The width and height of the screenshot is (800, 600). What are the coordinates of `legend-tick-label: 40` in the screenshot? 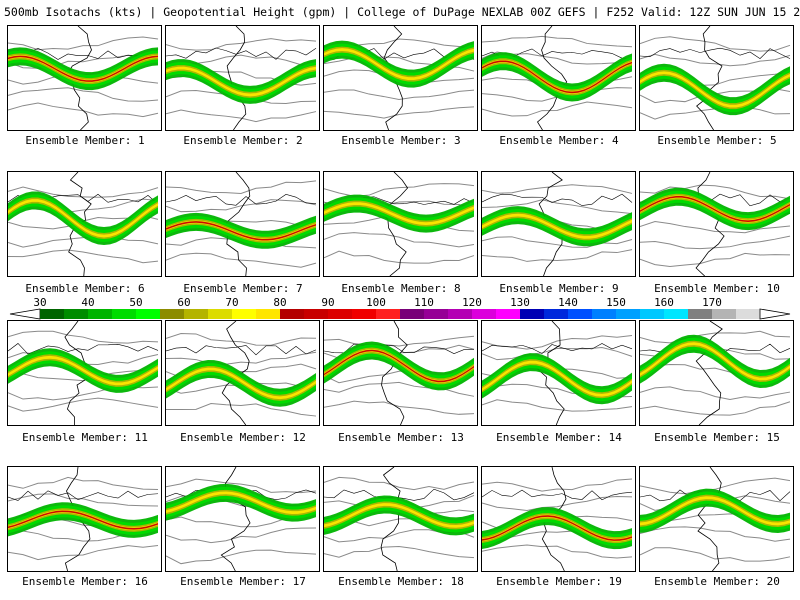 It's located at (88, 302).